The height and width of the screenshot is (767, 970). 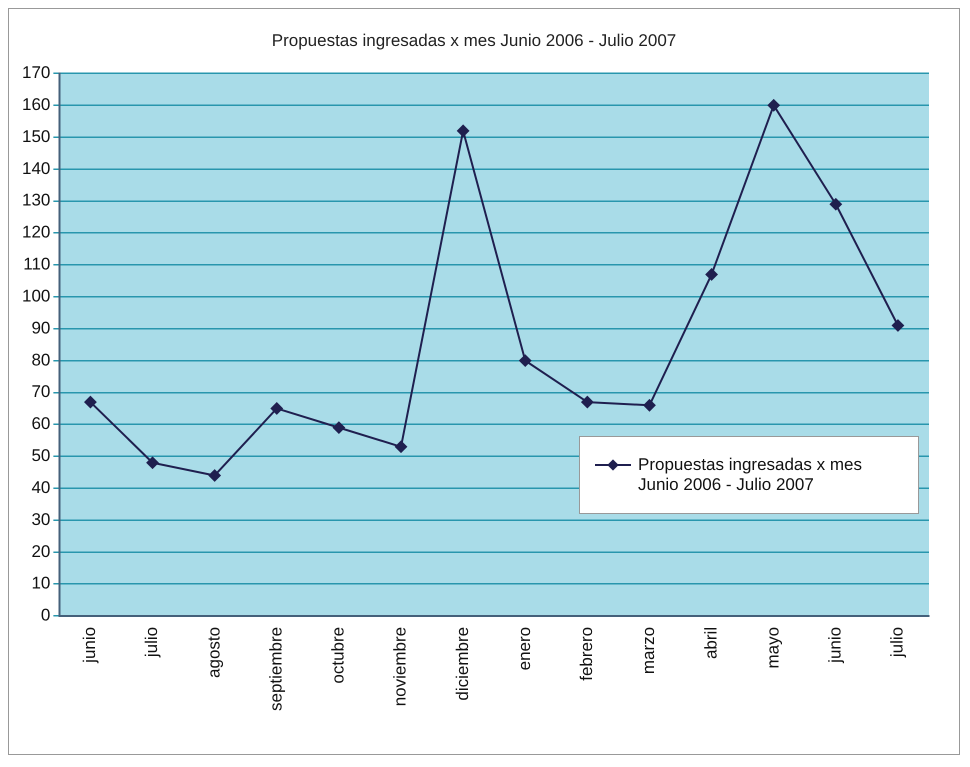 What do you see at coordinates (40, 551) in the screenshot?
I see `y-tick-label: 20` at bounding box center [40, 551].